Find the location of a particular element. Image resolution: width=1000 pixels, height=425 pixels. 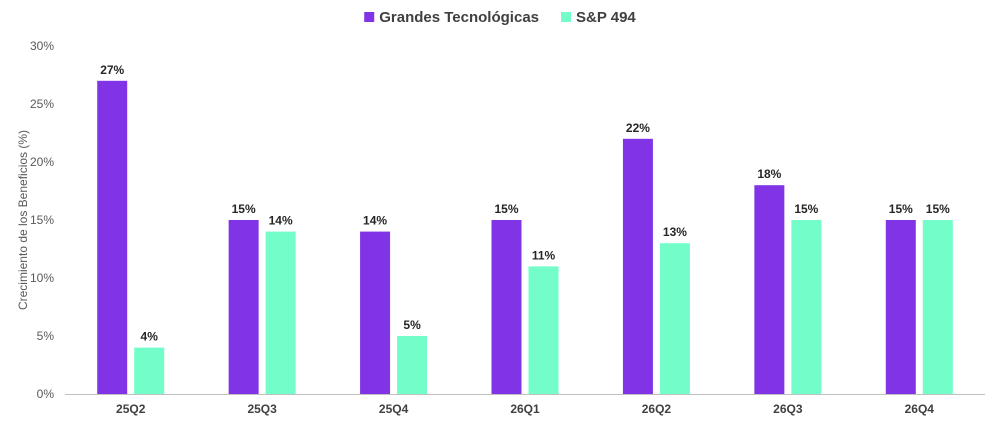

legend-item: S&P 494 is located at coordinates (598, 17).